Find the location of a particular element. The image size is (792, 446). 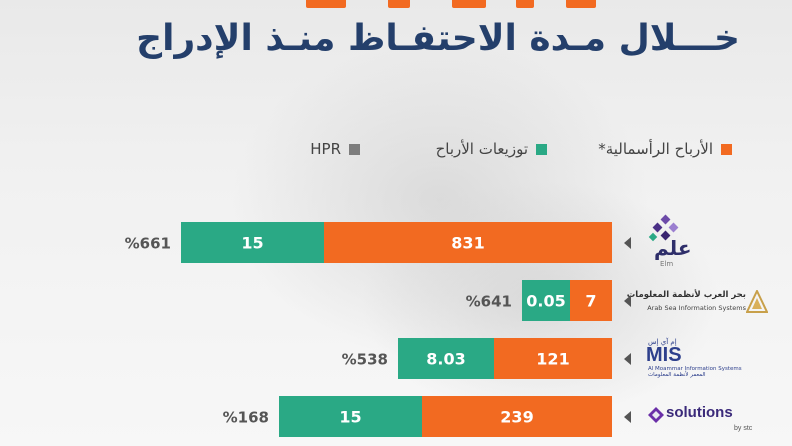

elm-logo: علم Elm is located at coordinates (669, 242).